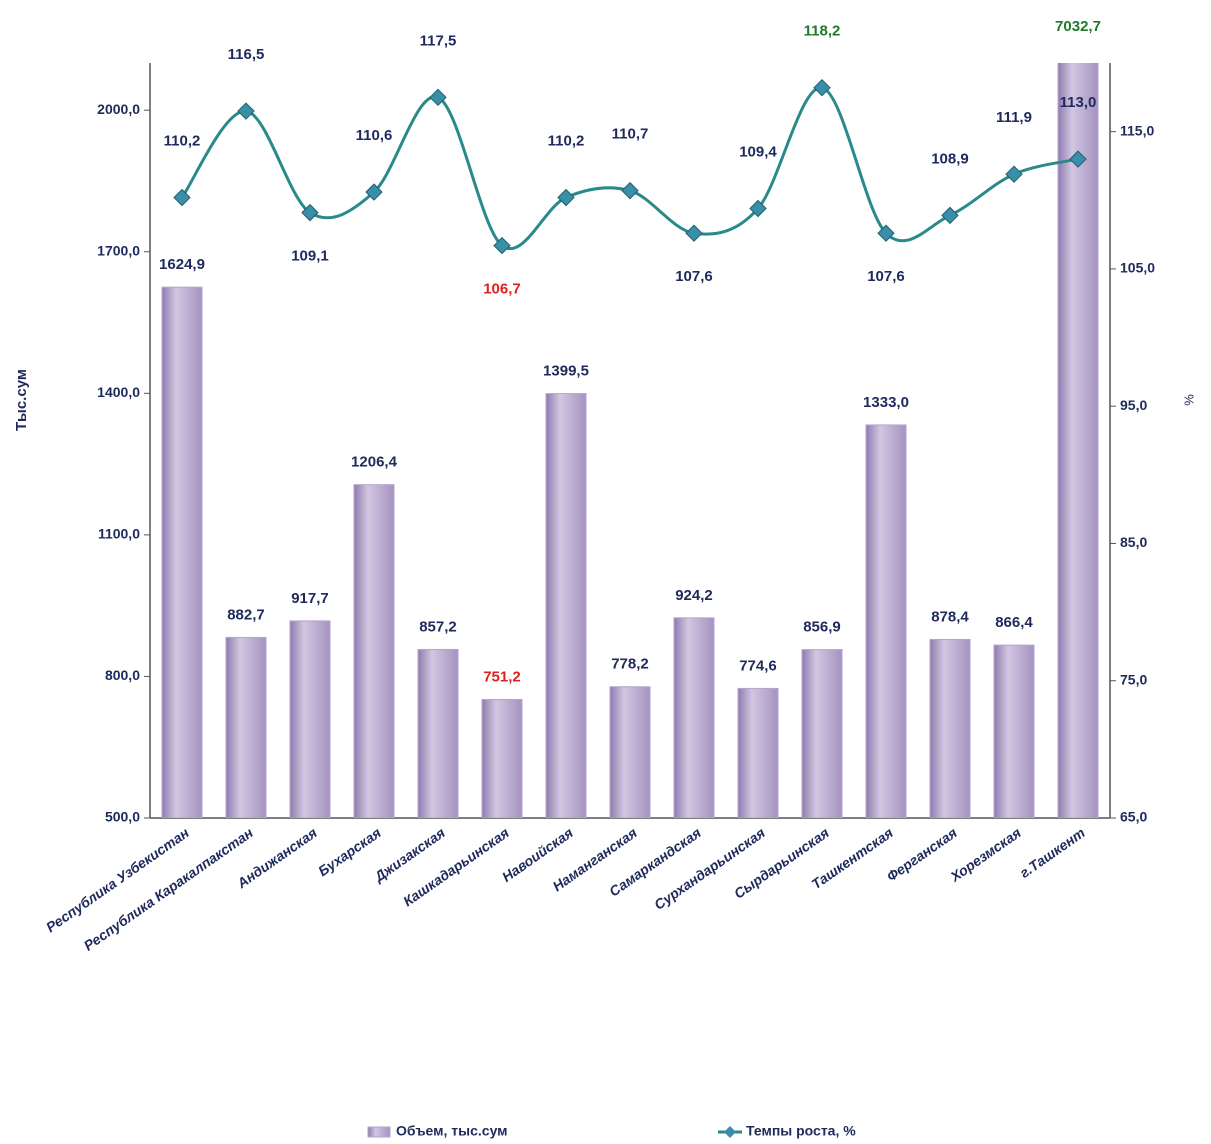  Describe the element at coordinates (822, 31) in the screenshot. I see `line-value-label: 118,2` at that location.